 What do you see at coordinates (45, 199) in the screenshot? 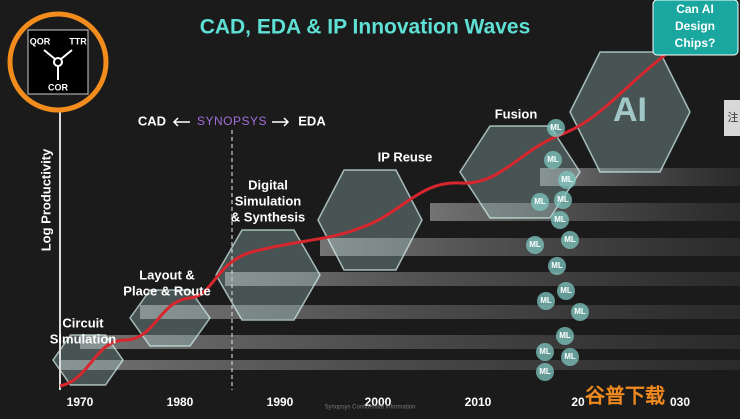
I see `y-axis-label: Log Productivity` at bounding box center [45, 199].